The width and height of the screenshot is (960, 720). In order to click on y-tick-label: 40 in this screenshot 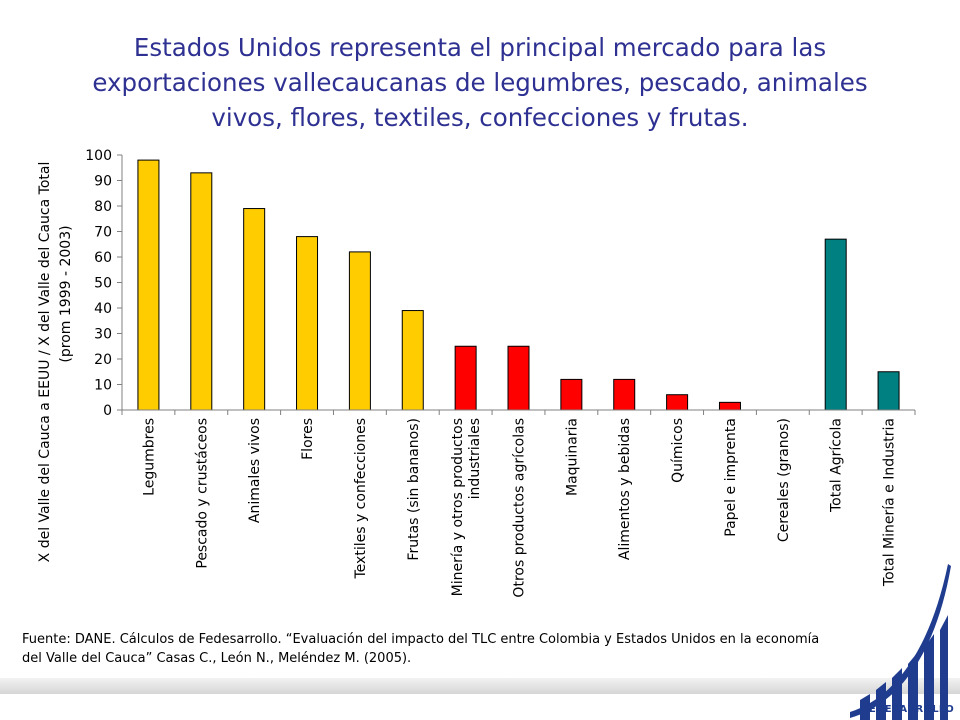, I will do `click(103, 309)`.